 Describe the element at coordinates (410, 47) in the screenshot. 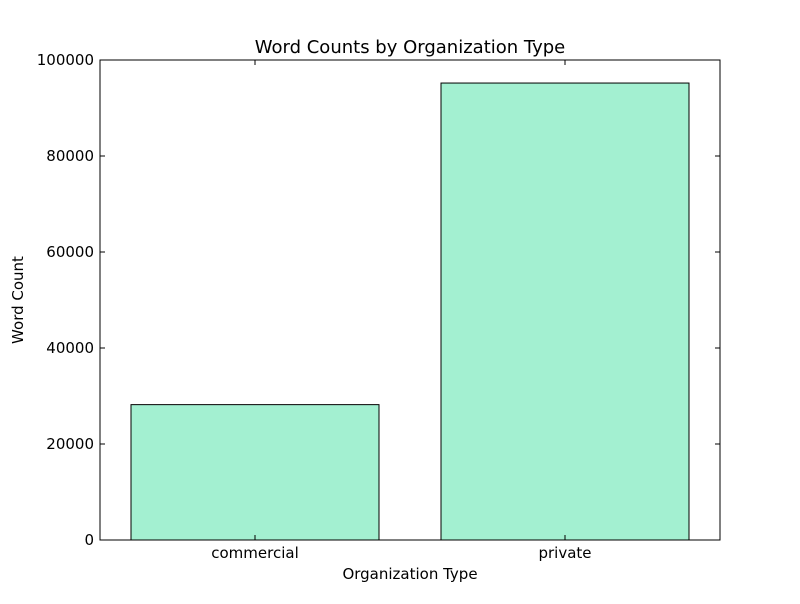

I see `chart-title: Word Counts by Organization Type` at that location.